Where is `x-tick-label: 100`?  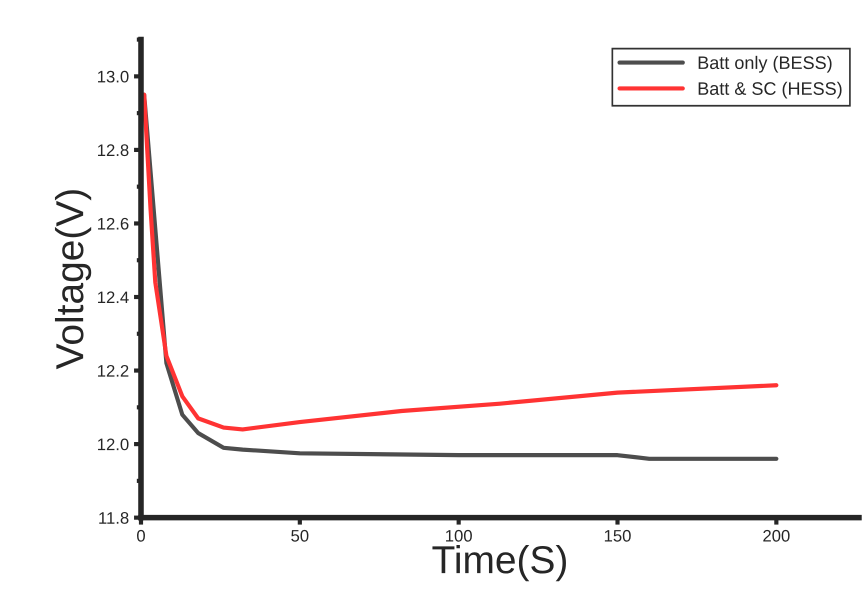
x-tick-label: 100 is located at coordinates (459, 536).